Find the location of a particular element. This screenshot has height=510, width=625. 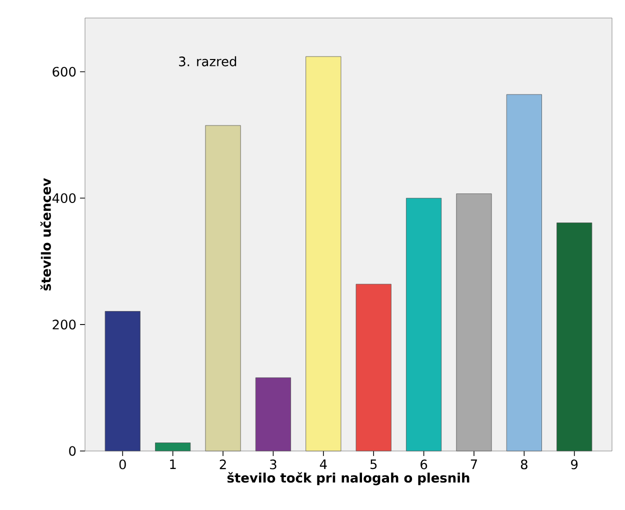

x-tick-label: 8 is located at coordinates (524, 465).